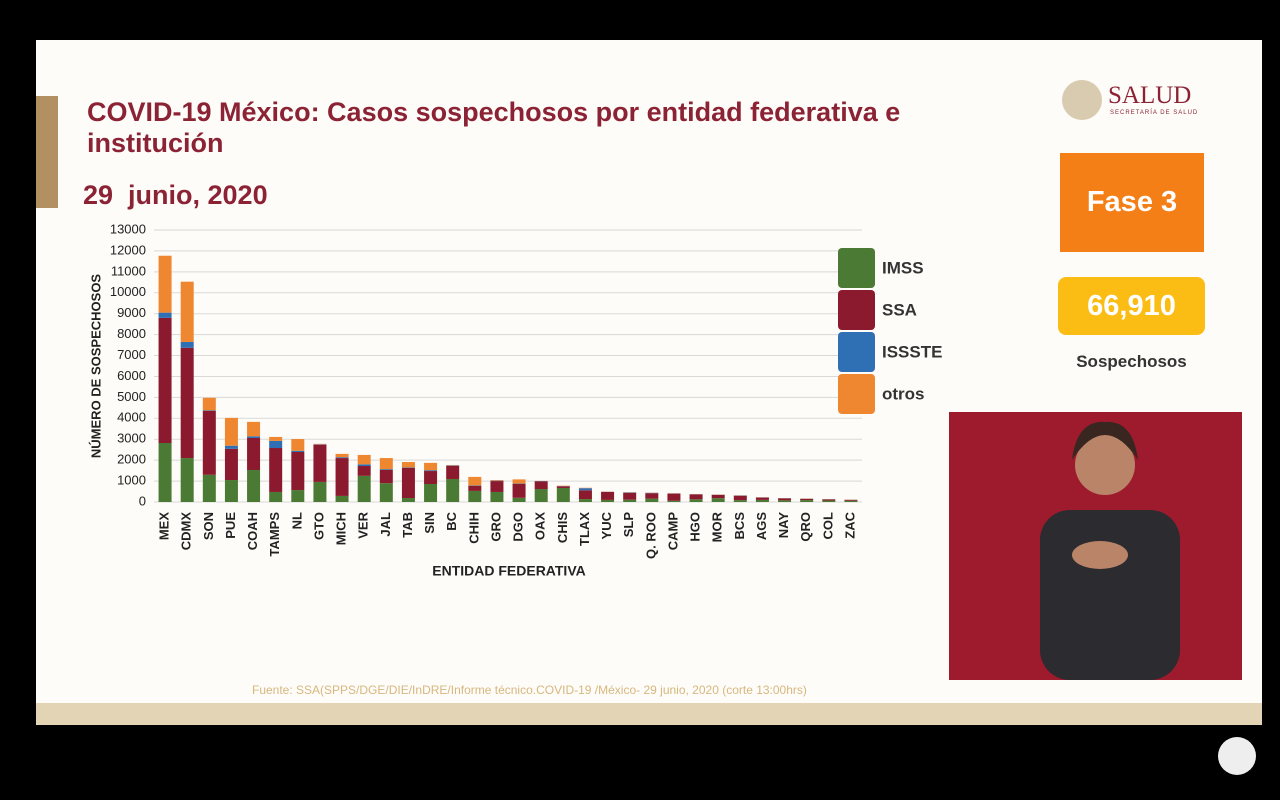  Describe the element at coordinates (385, 524) in the screenshot. I see `x-tick-label: JAL` at that location.